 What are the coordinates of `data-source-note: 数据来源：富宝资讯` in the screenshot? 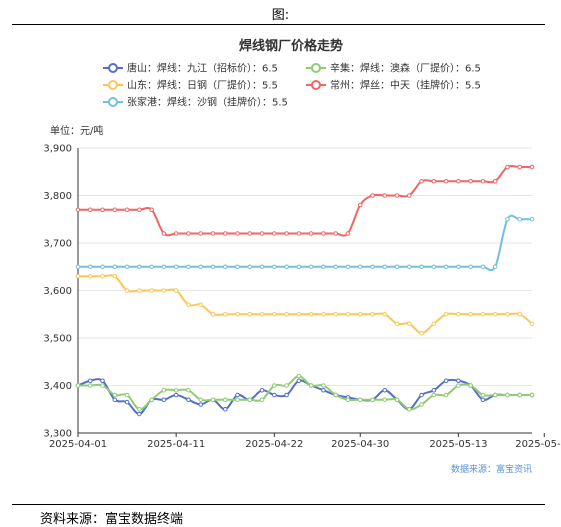 It's located at (491, 469).